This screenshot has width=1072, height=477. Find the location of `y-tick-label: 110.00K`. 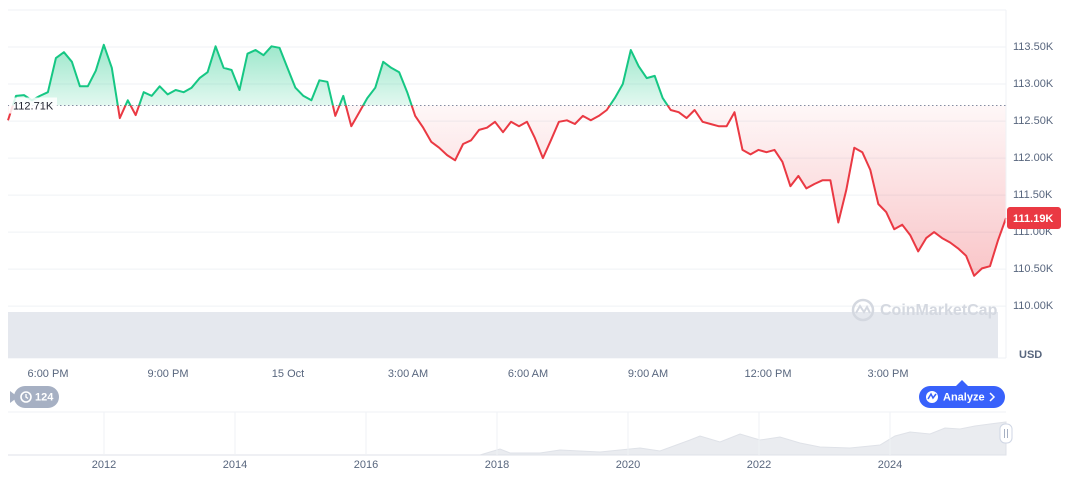

y-tick-label: 110.00K is located at coordinates (1033, 306).